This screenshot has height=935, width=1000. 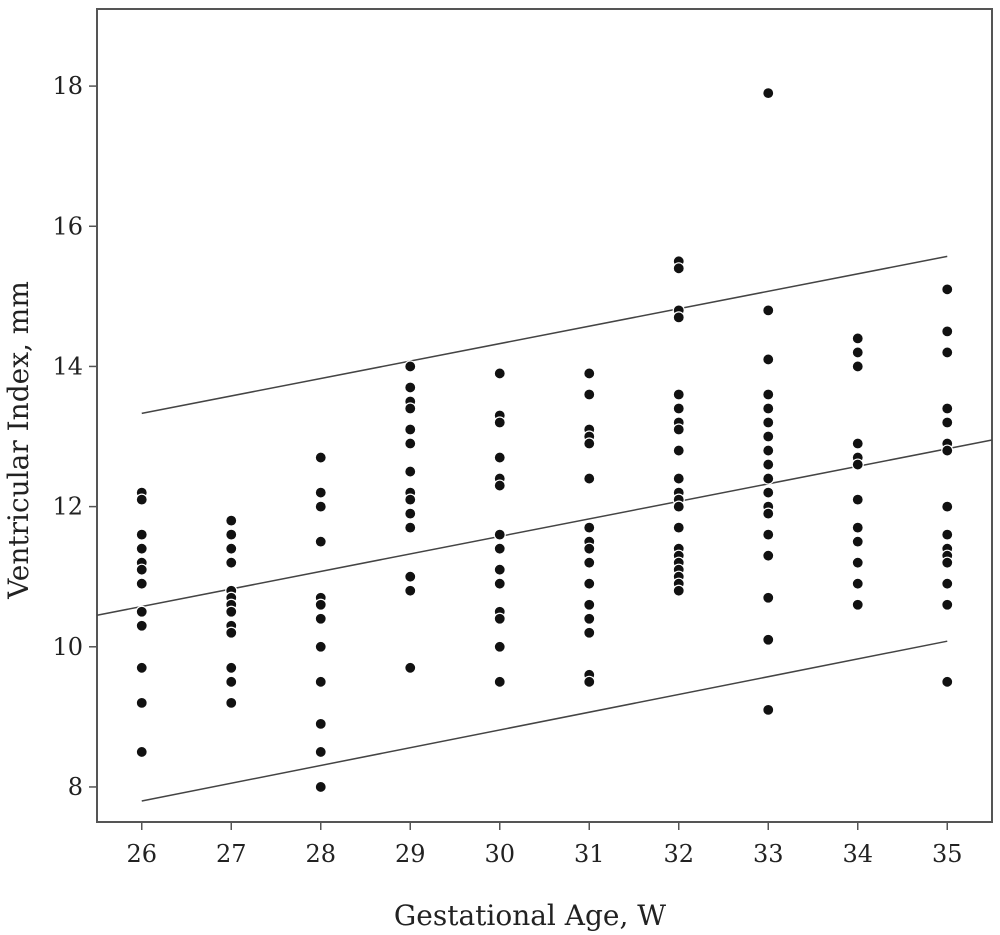 What do you see at coordinates (947, 854) in the screenshot?
I see `x-tick-label: 35` at bounding box center [947, 854].